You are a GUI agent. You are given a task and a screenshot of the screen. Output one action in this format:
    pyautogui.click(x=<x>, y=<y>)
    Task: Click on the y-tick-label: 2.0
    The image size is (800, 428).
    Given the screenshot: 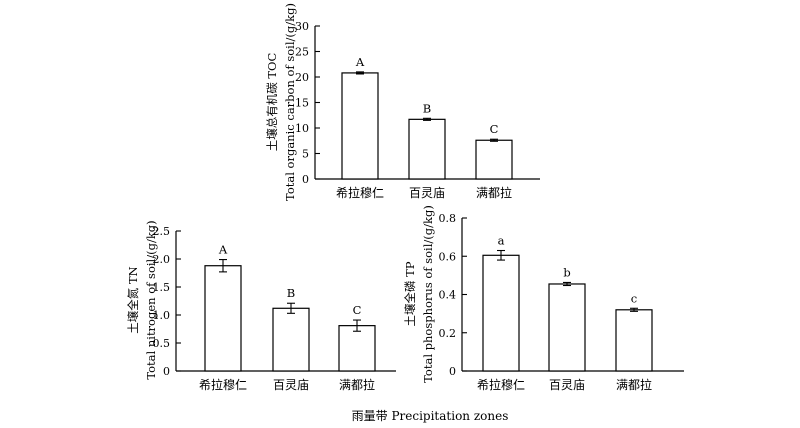 What is the action you would take?
    pyautogui.click(x=162, y=259)
    